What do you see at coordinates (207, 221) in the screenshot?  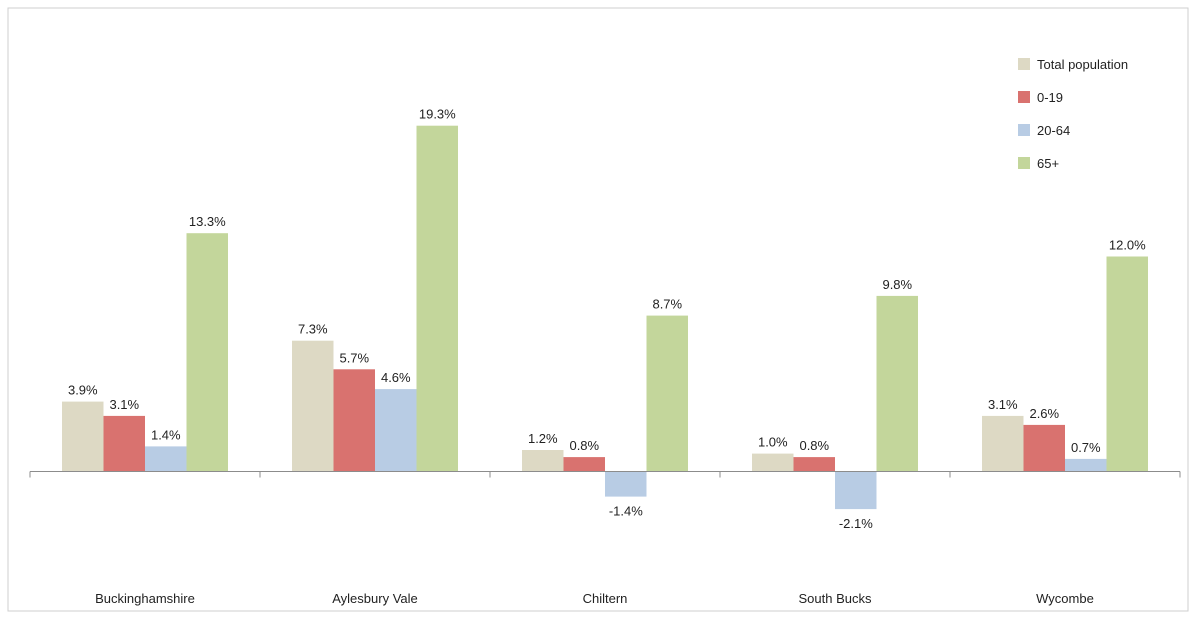 I see `data-label-buckinghamshire-65: 13.3%` at bounding box center [207, 221].